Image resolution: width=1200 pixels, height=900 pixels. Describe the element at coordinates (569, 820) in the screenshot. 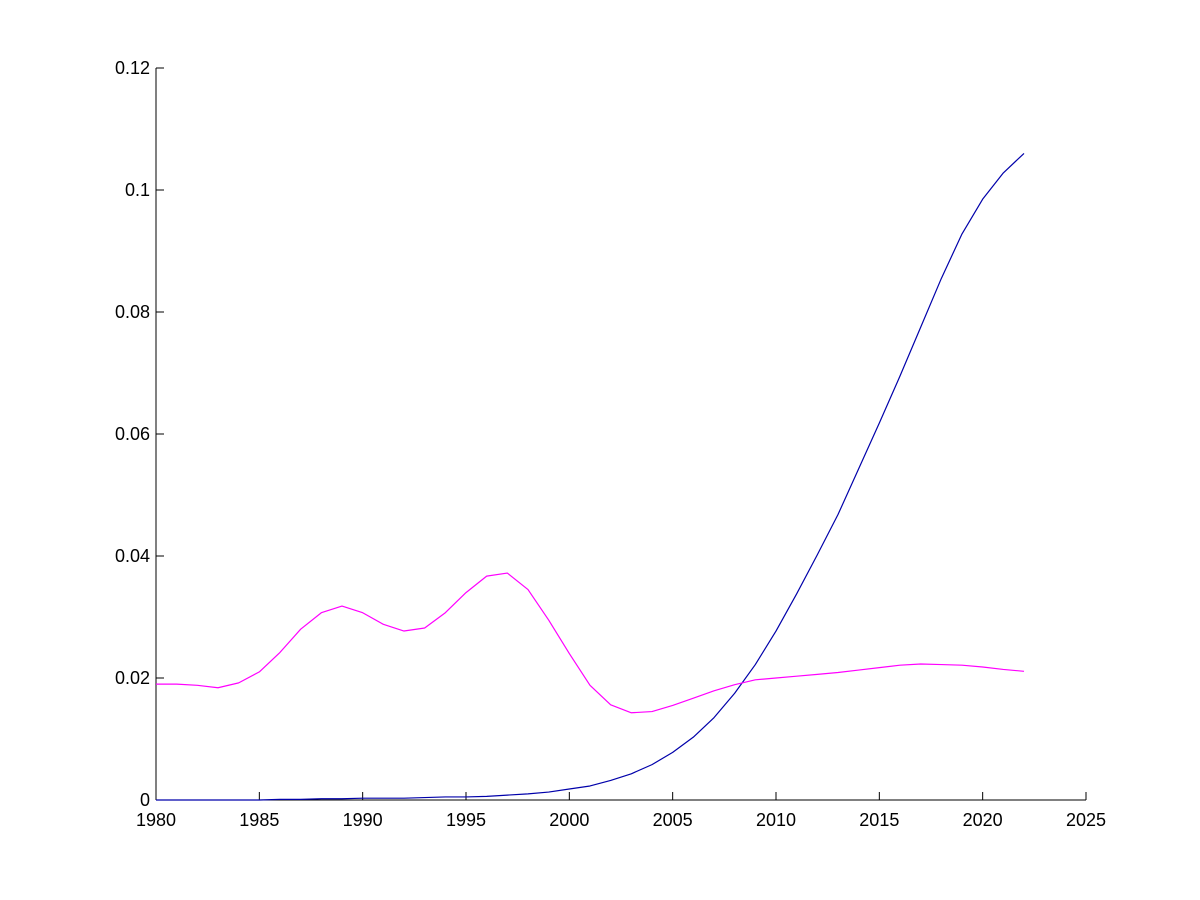

I see `x-tick-label: 2000` at that location.